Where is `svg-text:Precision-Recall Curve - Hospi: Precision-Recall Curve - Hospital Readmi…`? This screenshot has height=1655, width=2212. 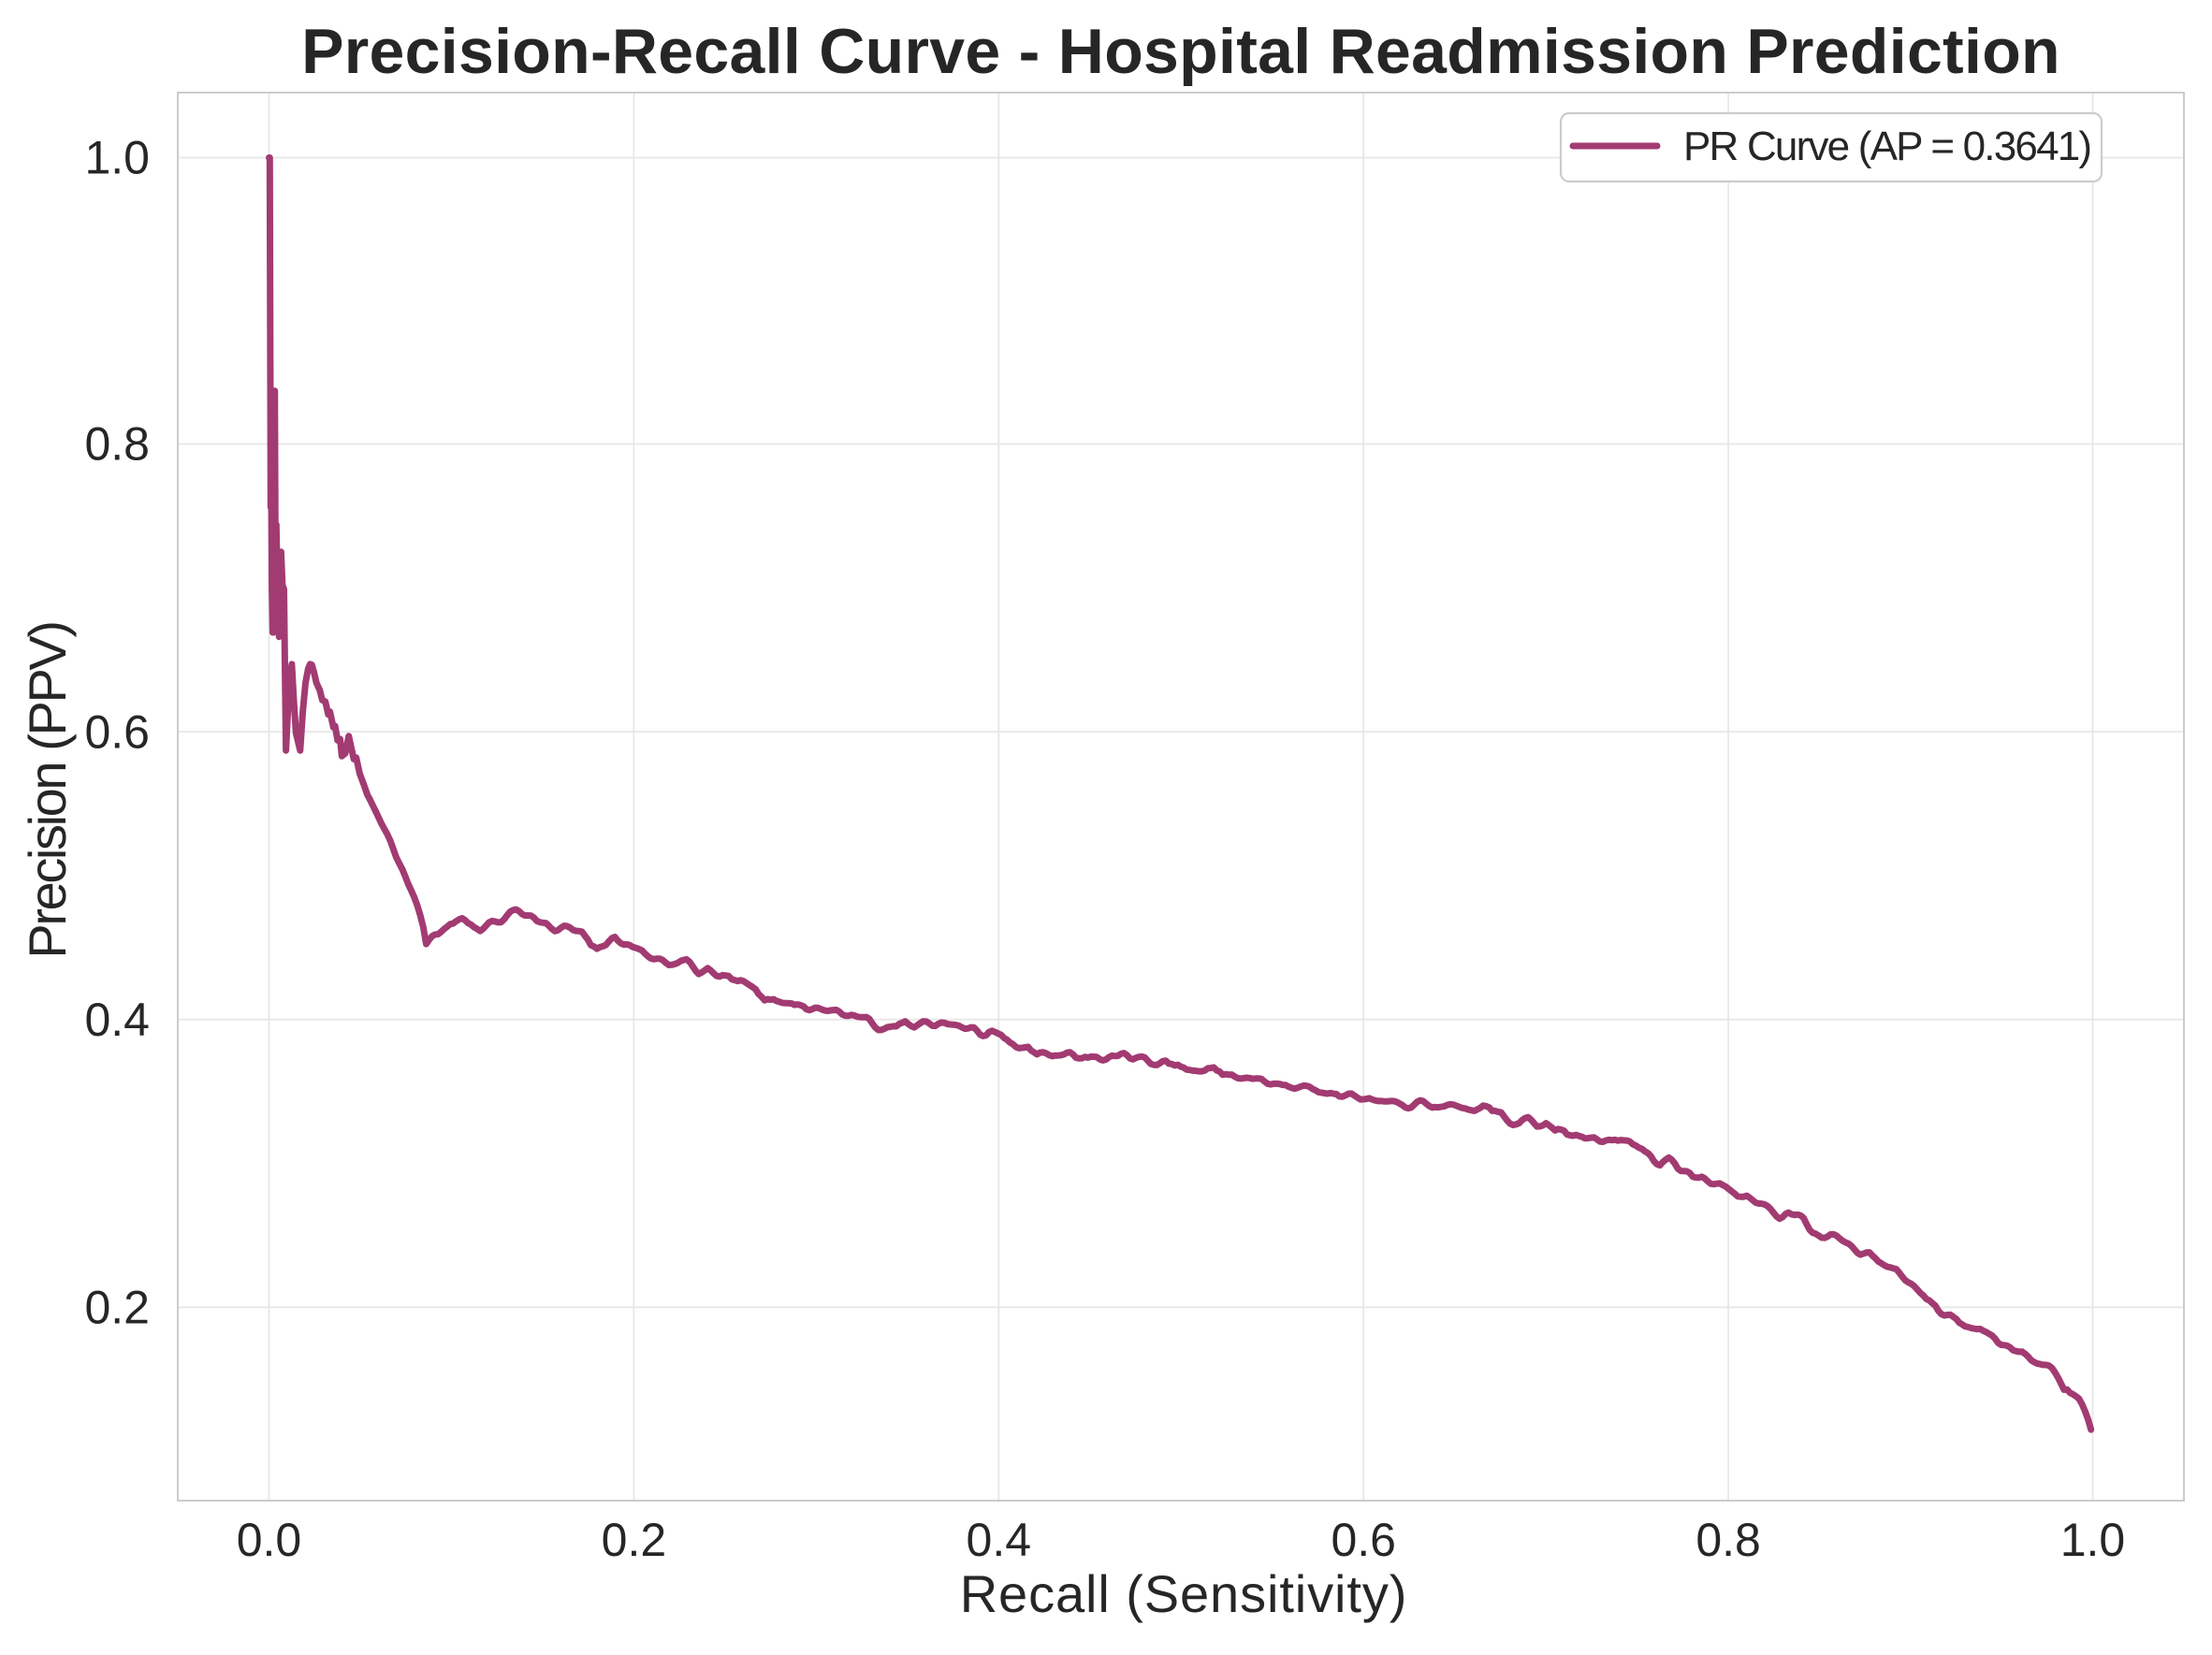
svg-text:Precision-Recall Curve - Hospi: Precision-Recall Curve - Hospital Readmi… is located at coordinates (1180, 51).